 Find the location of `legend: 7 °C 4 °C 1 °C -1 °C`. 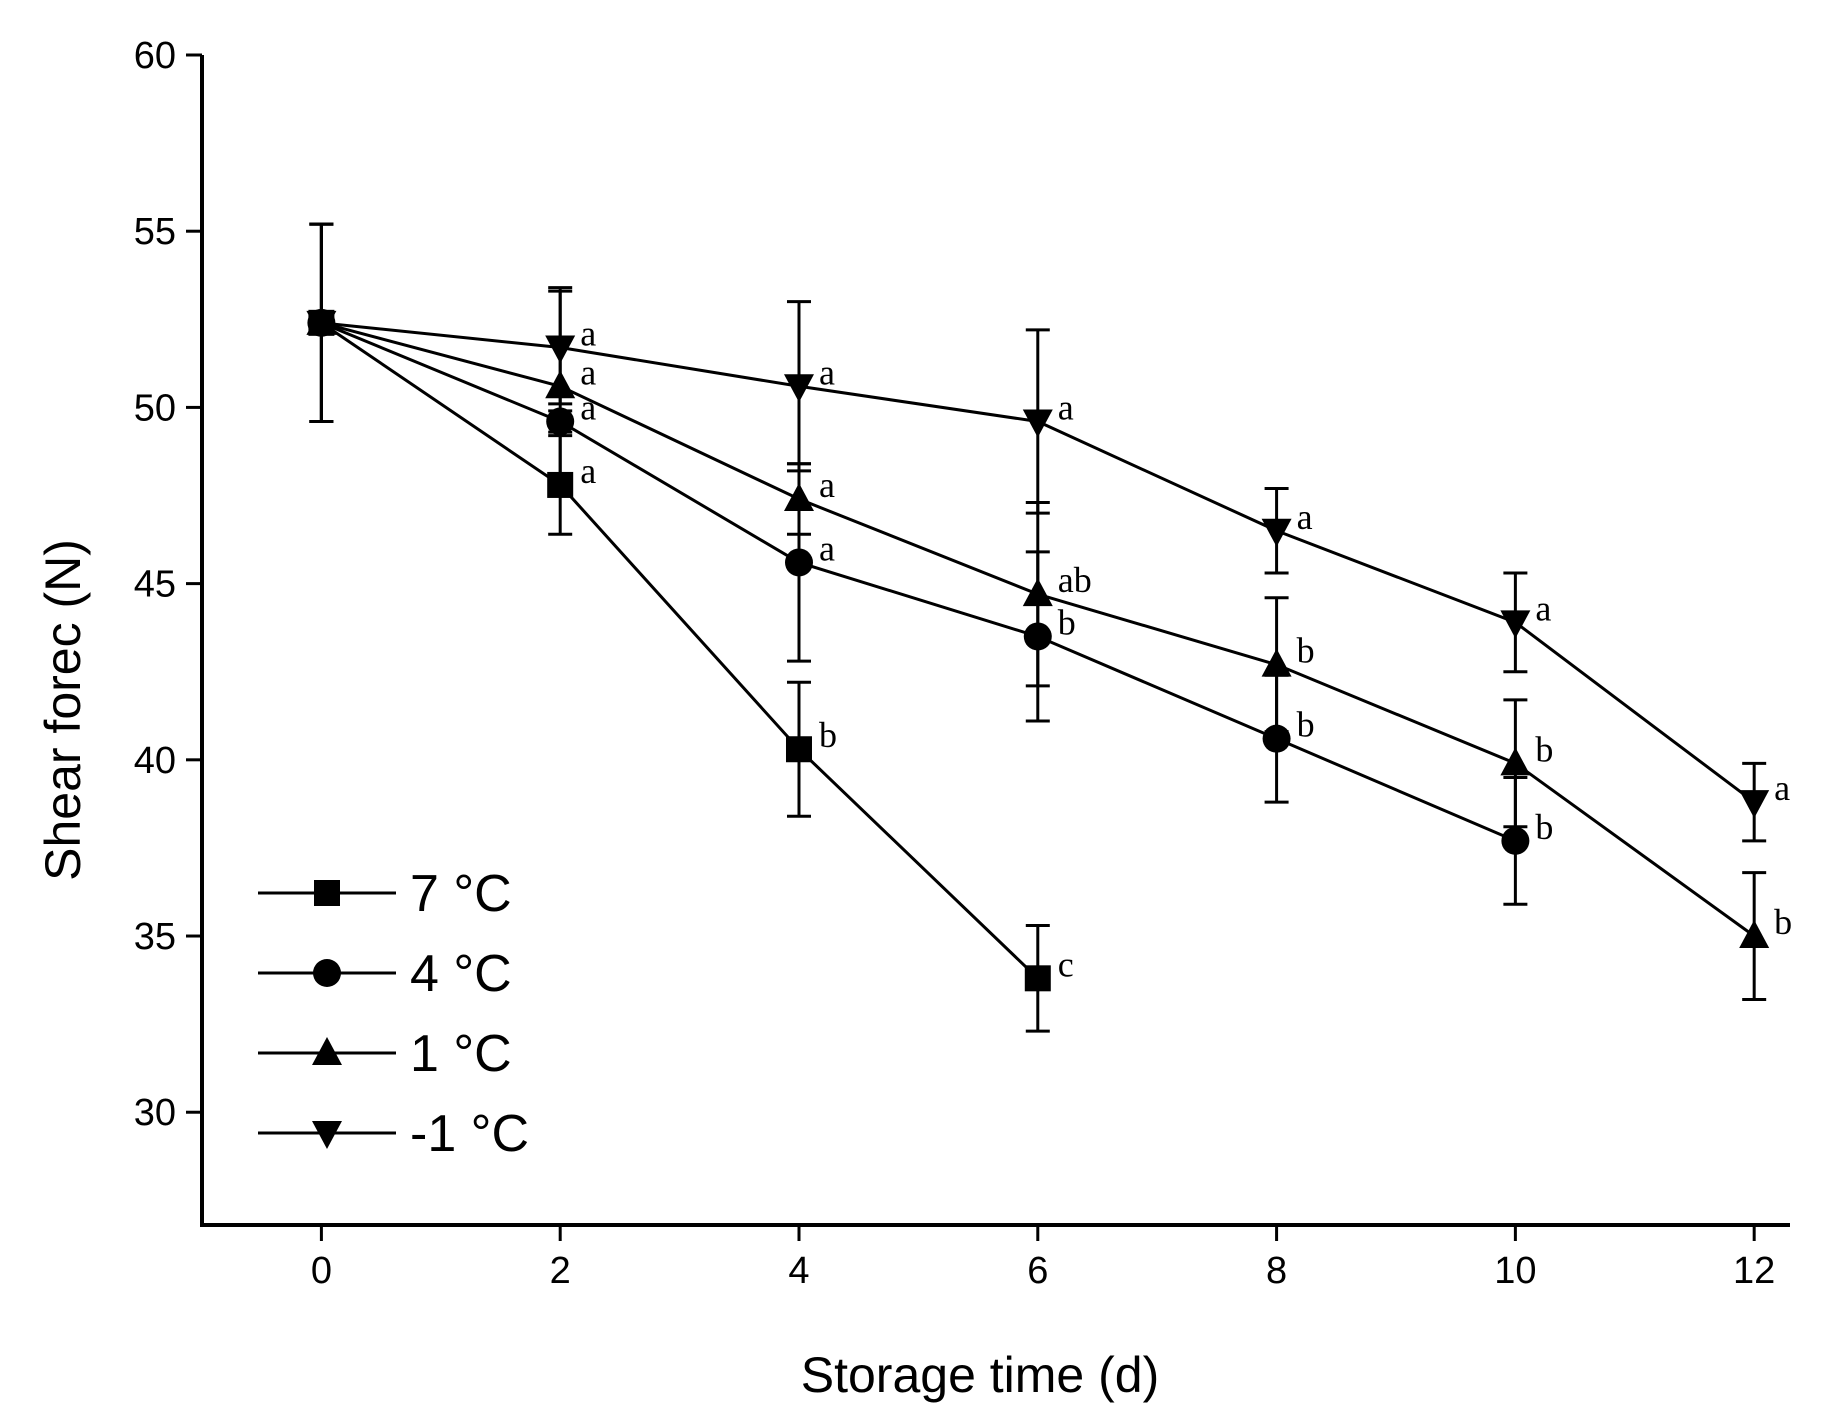

legend: 7 °C 4 °C 1 °C -1 °C is located at coordinates (393, 1014).